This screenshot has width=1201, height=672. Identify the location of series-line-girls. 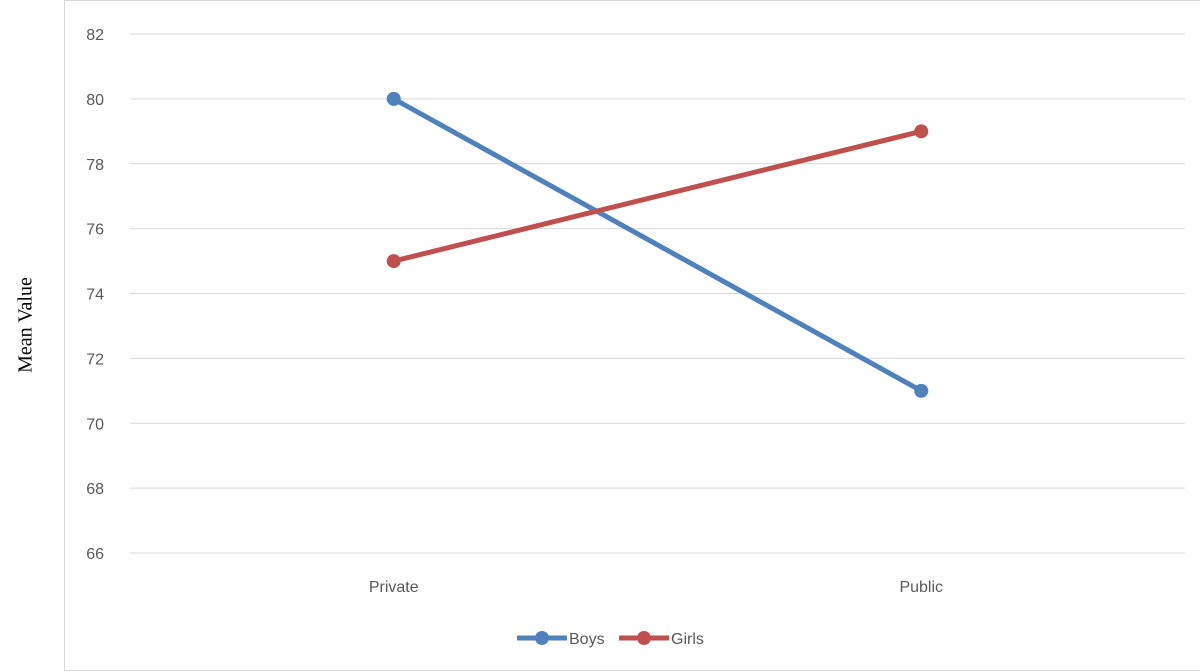
(657, 196).